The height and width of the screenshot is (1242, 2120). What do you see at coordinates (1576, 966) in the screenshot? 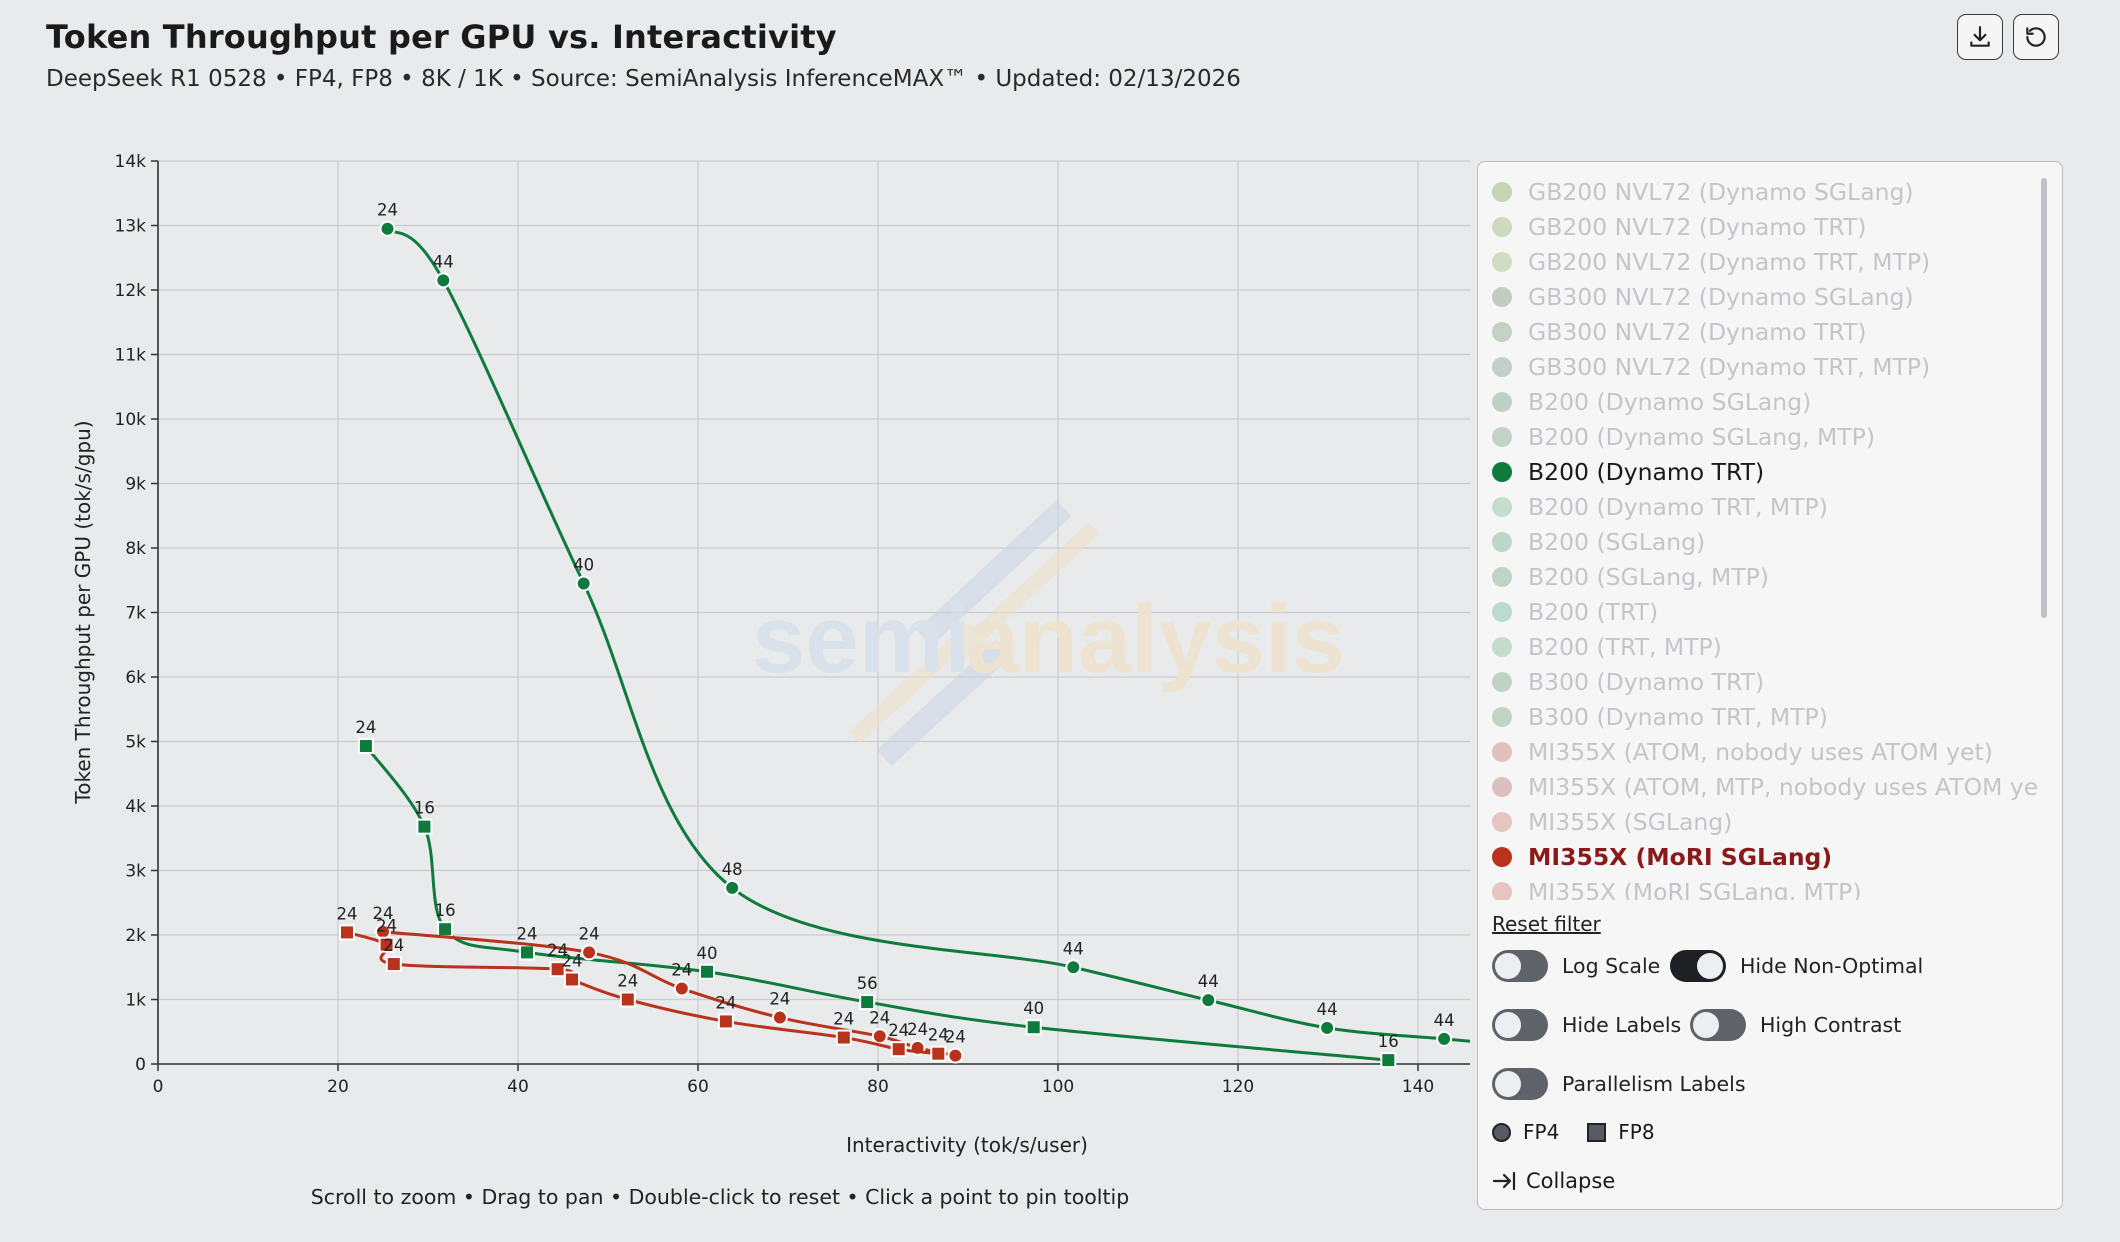
I see `log-scale-toggle-row: Log Scale` at bounding box center [1576, 966].